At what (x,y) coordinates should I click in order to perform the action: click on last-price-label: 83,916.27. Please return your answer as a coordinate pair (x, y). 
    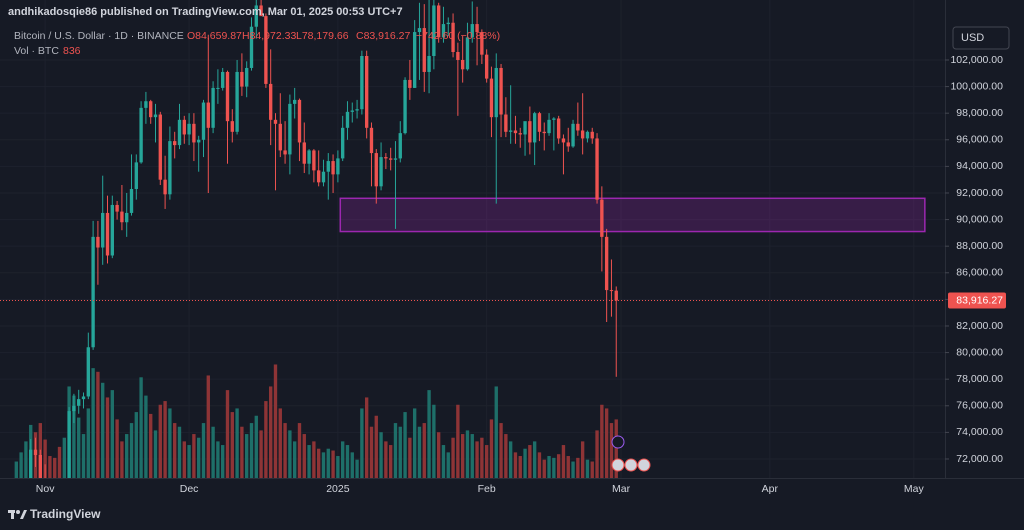
    Looking at the image, I should click on (979, 300).